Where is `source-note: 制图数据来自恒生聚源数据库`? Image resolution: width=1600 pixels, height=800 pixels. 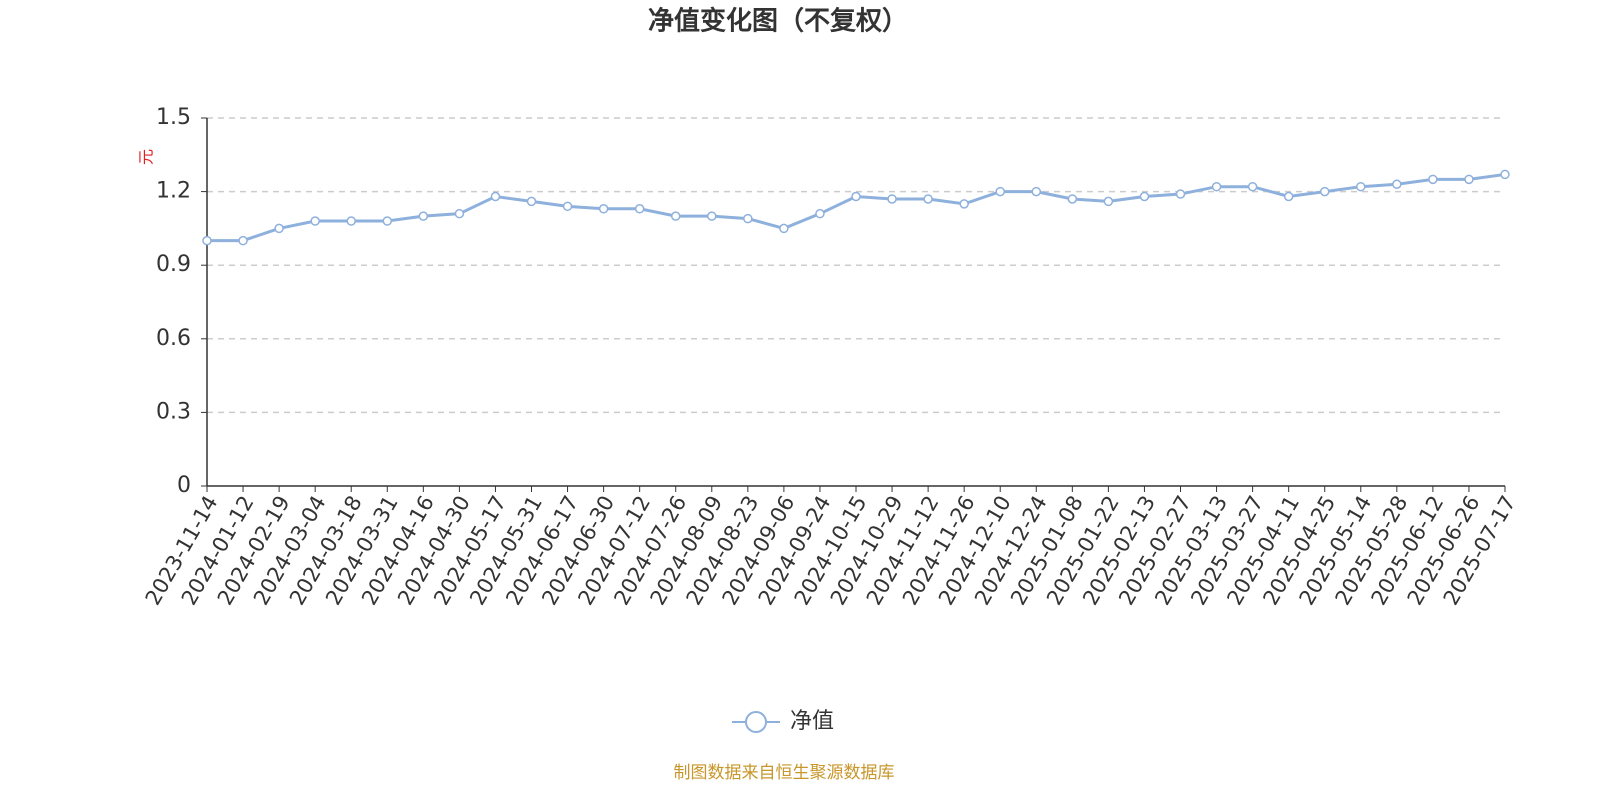 source-note: 制图数据来自恒生聚源数据库 is located at coordinates (784, 773).